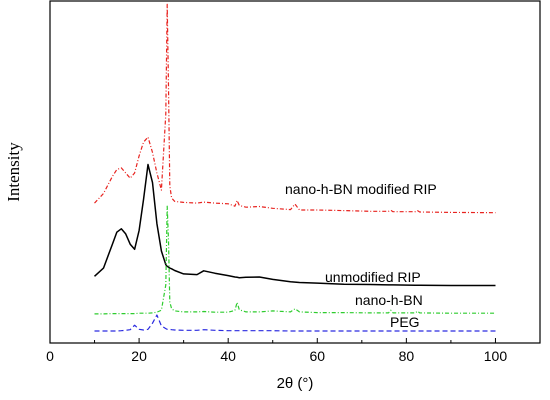 The image size is (550, 400). What do you see at coordinates (276, 351) in the screenshot?
I see `x-axis-ticks: 0 20 40 60 80 100` at bounding box center [276, 351].